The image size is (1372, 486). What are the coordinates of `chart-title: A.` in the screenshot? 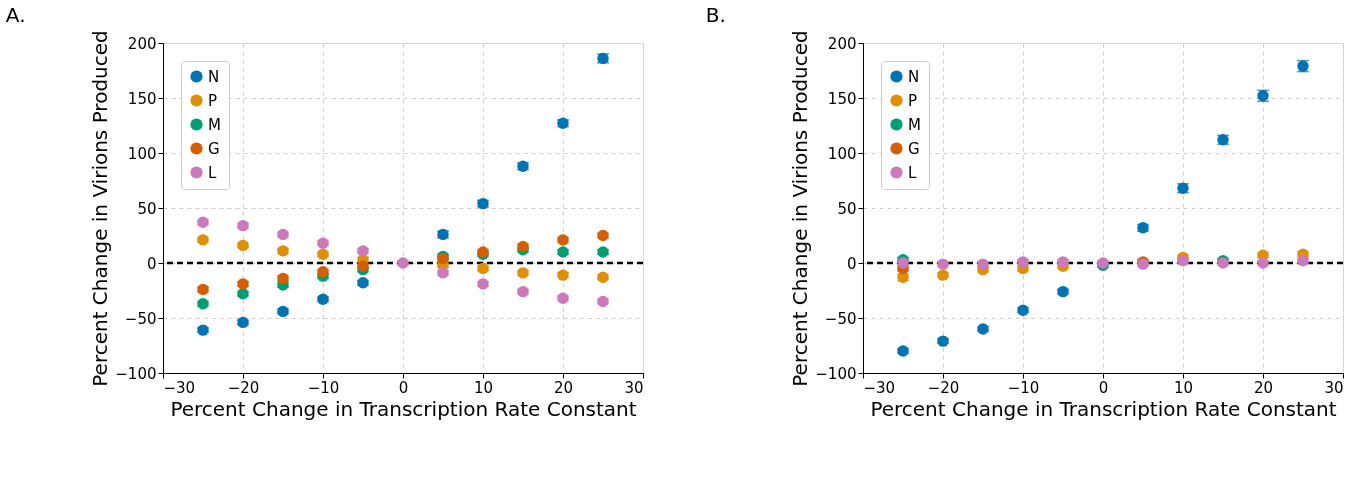 It's located at (15, 14).